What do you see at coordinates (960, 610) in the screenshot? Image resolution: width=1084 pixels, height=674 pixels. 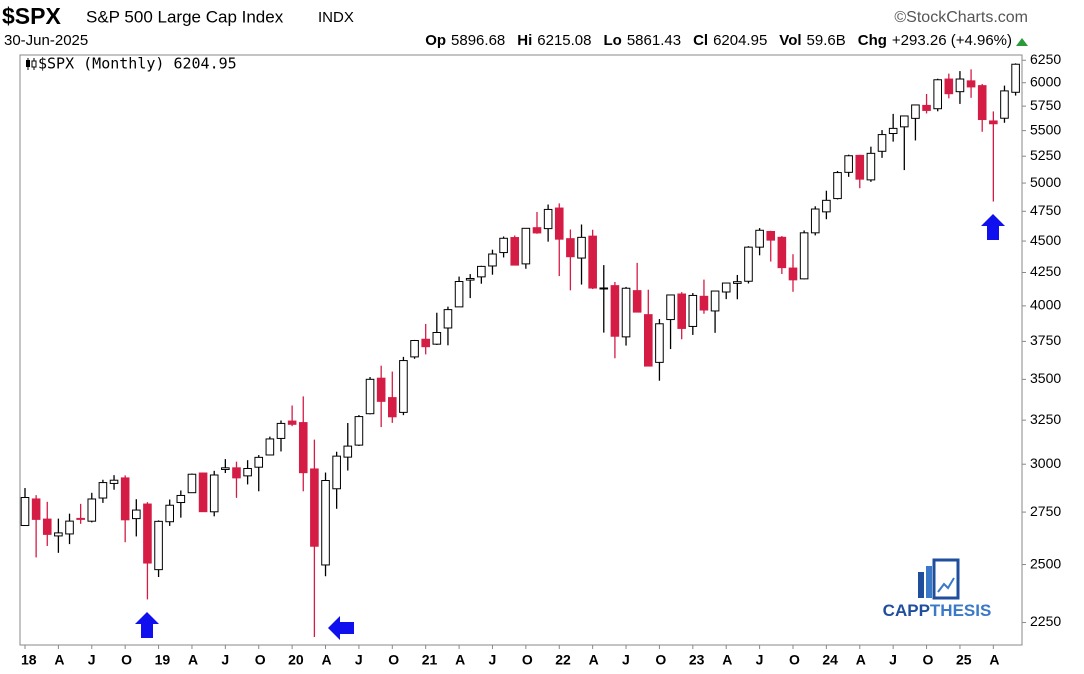 I see `logo-part: THESIS` at bounding box center [960, 610].